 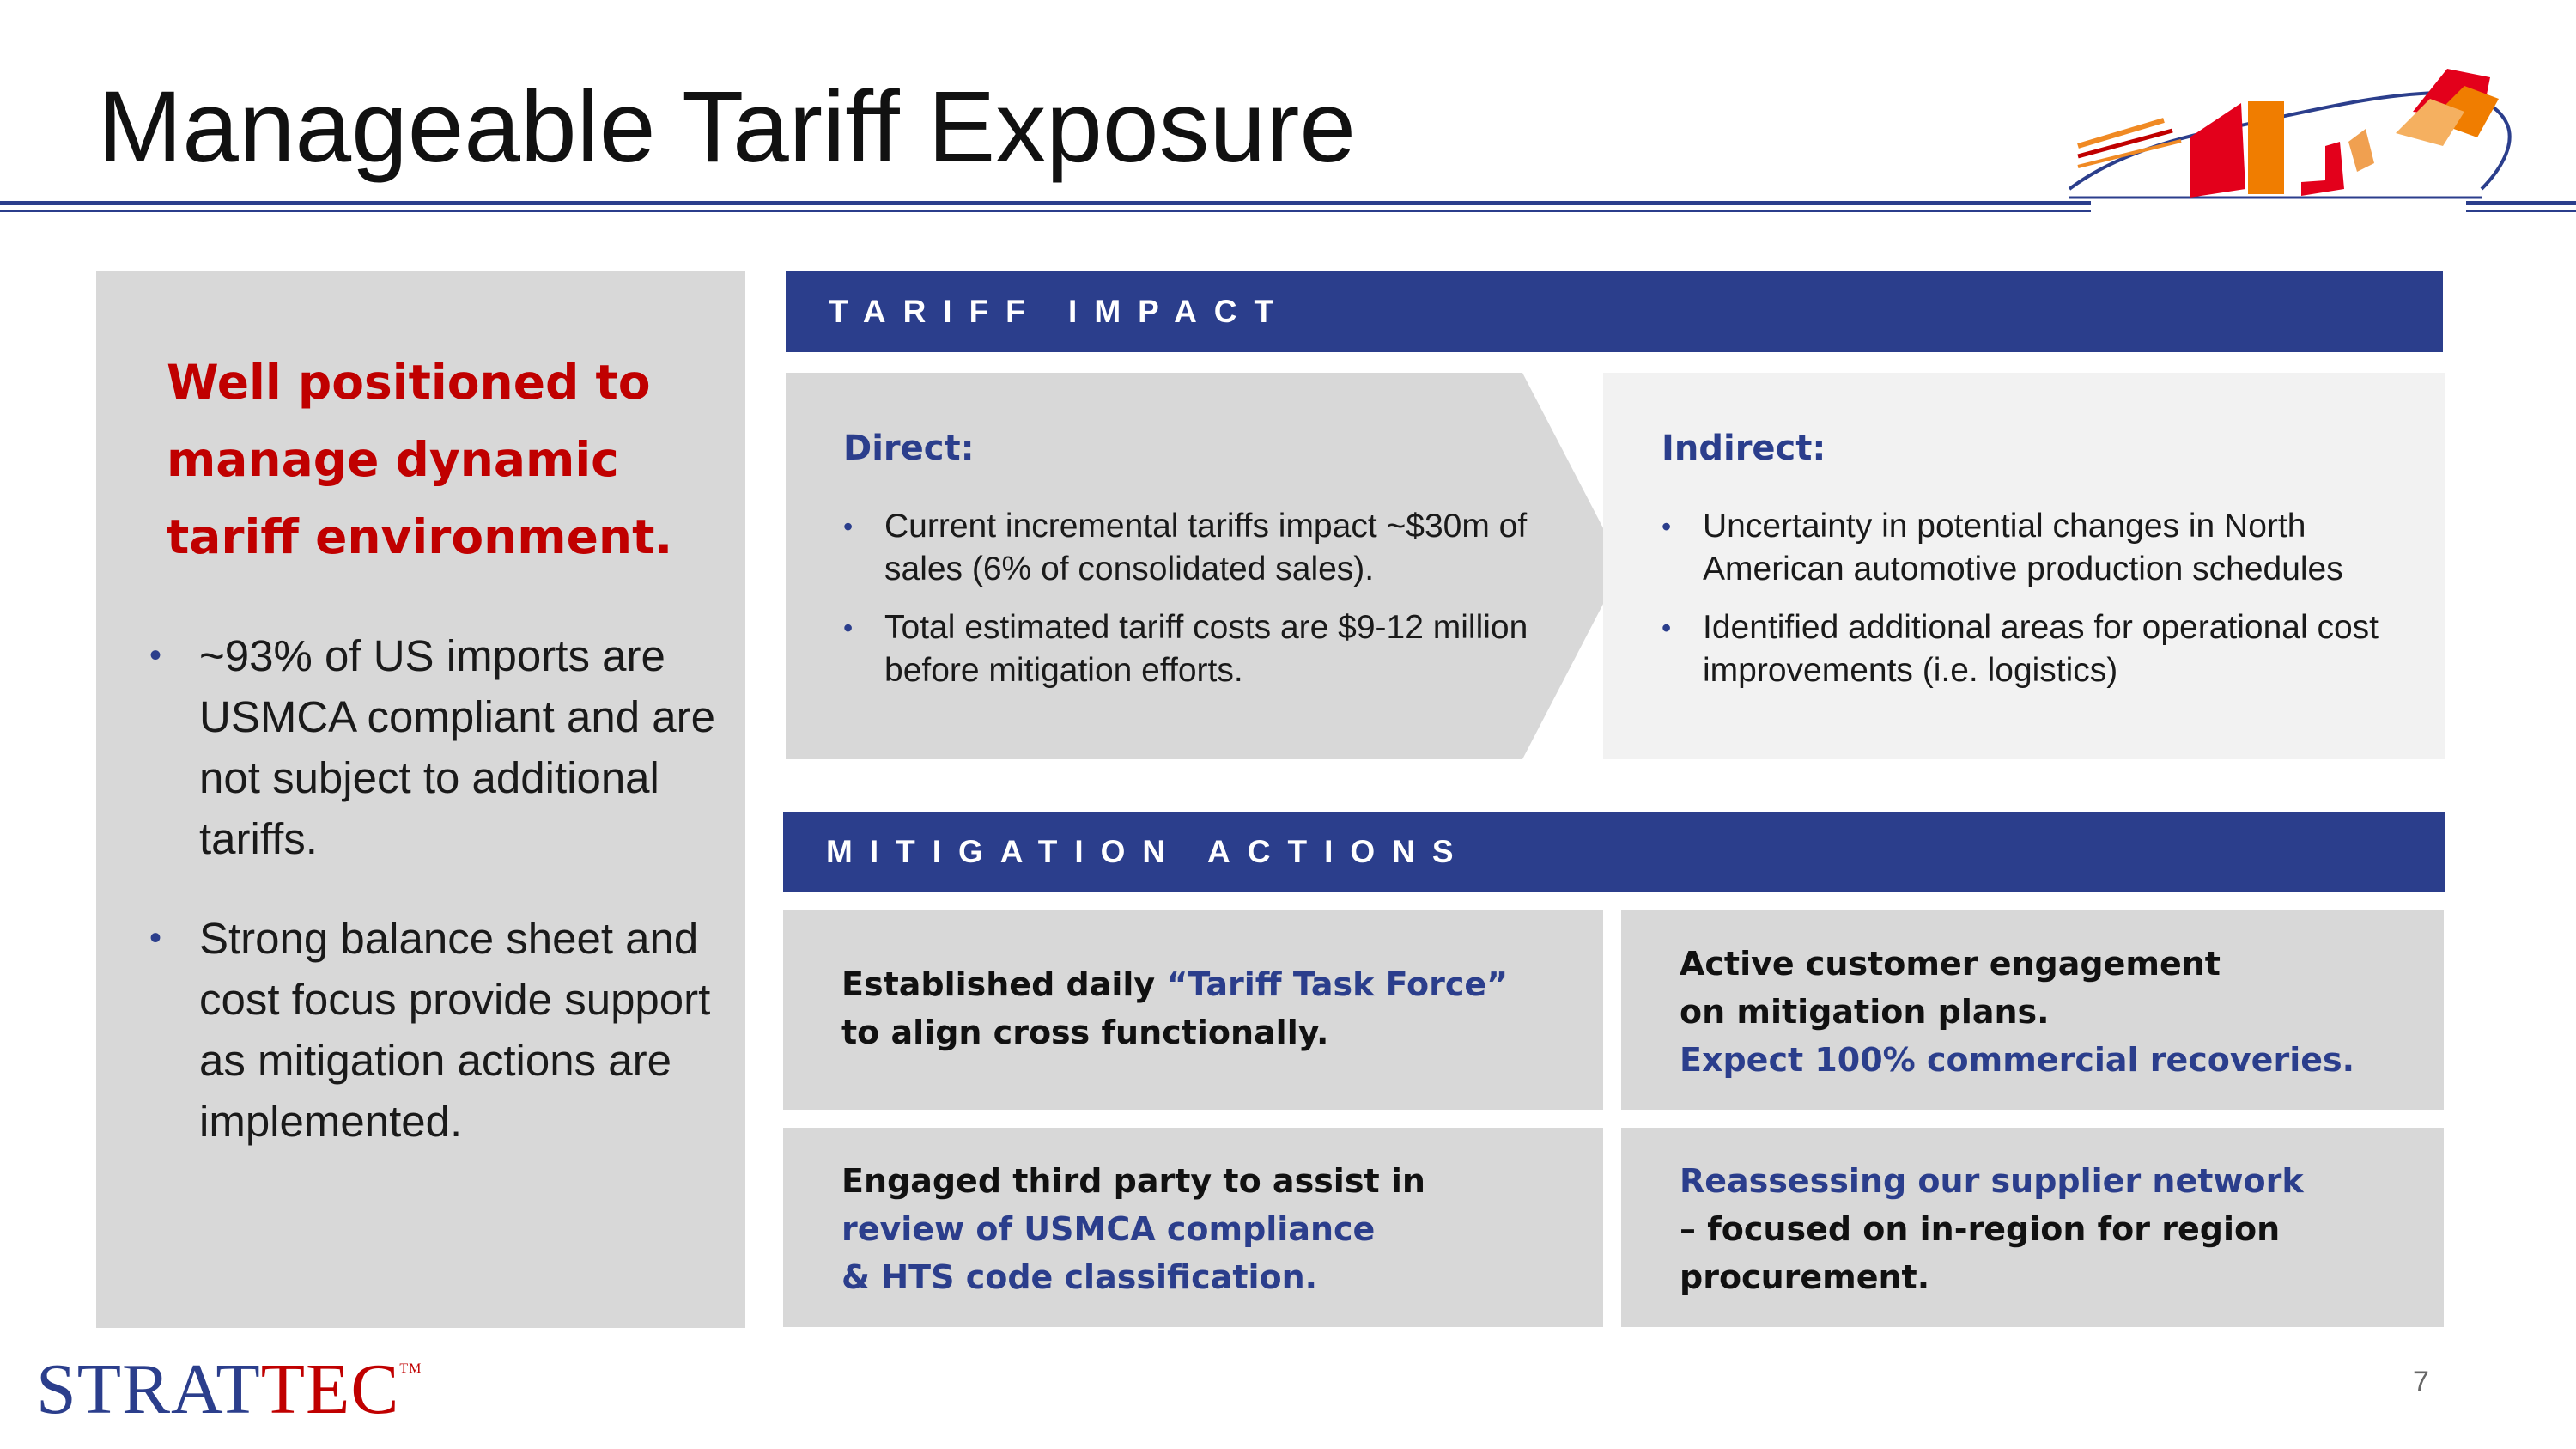 I want to click on vehicle-graphic-icon, so click(x=2290, y=134).